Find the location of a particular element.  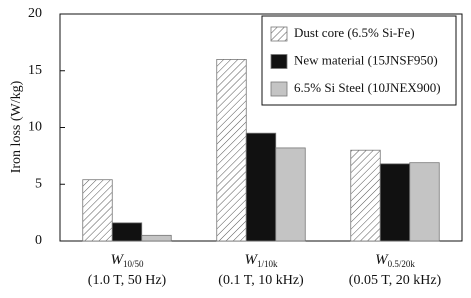

x-category-label: W10/50 is located at coordinates (127, 260).